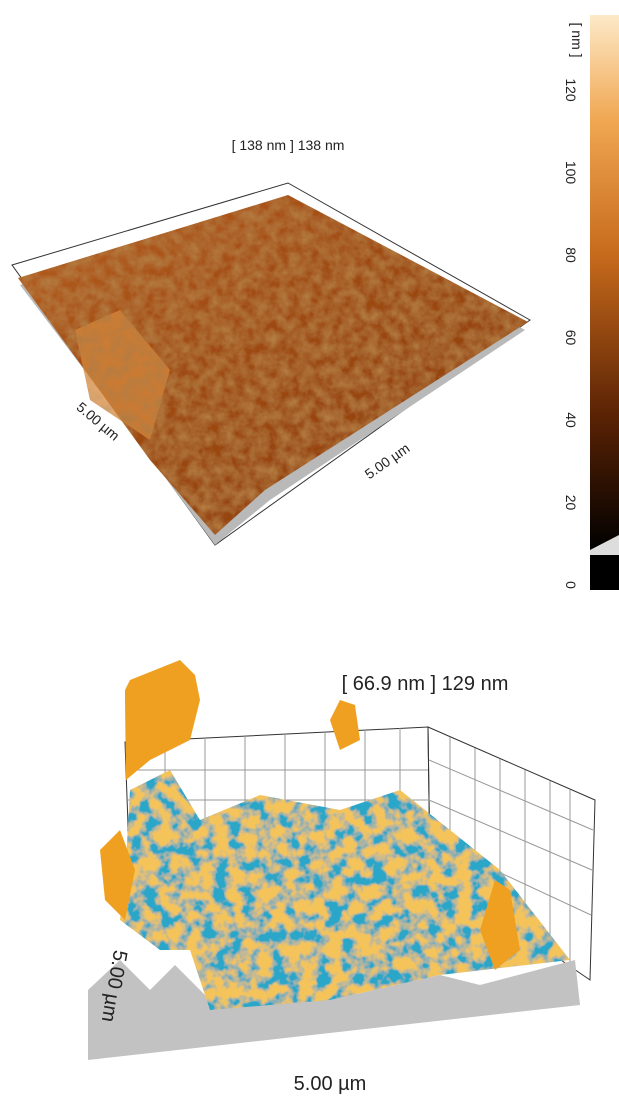 The image size is (619, 1100). Describe the element at coordinates (604, 572) in the screenshot. I see `colorbar-base` at that location.